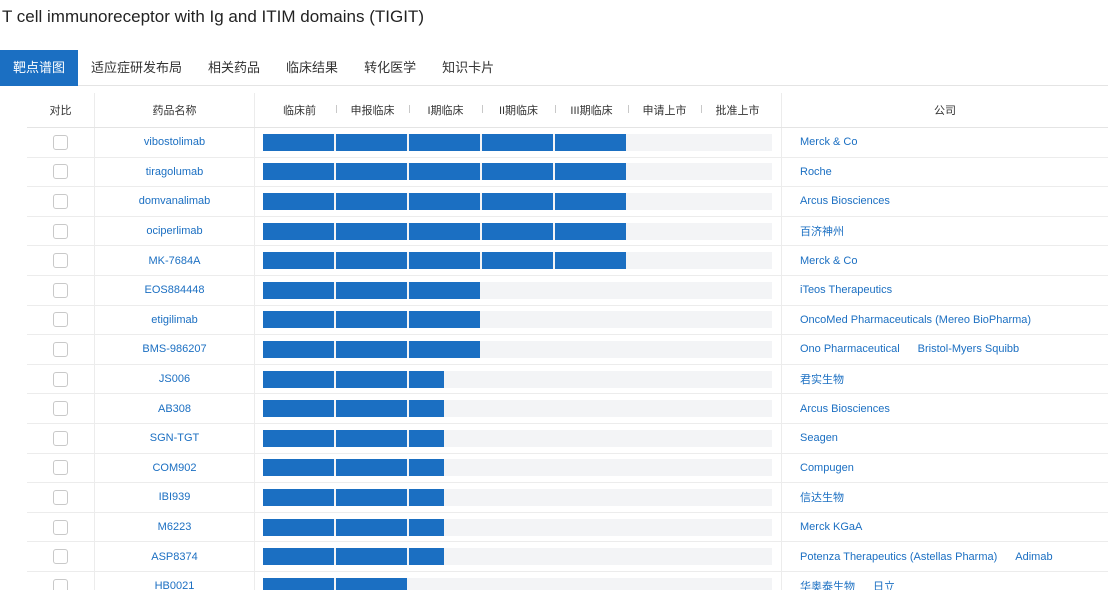 Image resolution: width=1108 pixels, height=590 pixels. Describe the element at coordinates (567, 580) in the screenshot. I see `table-row: HB0021 华奥泰生物 日立` at that location.